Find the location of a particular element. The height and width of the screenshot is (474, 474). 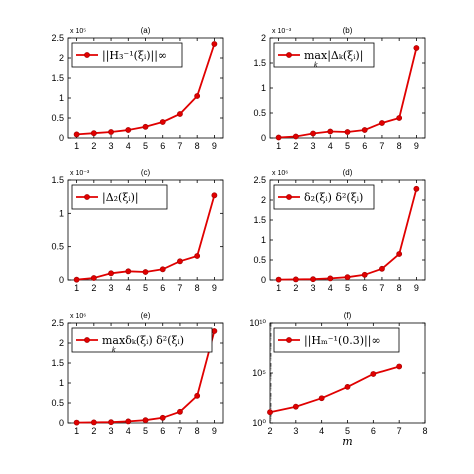

panel-label: (b) is located at coordinates (348, 30).